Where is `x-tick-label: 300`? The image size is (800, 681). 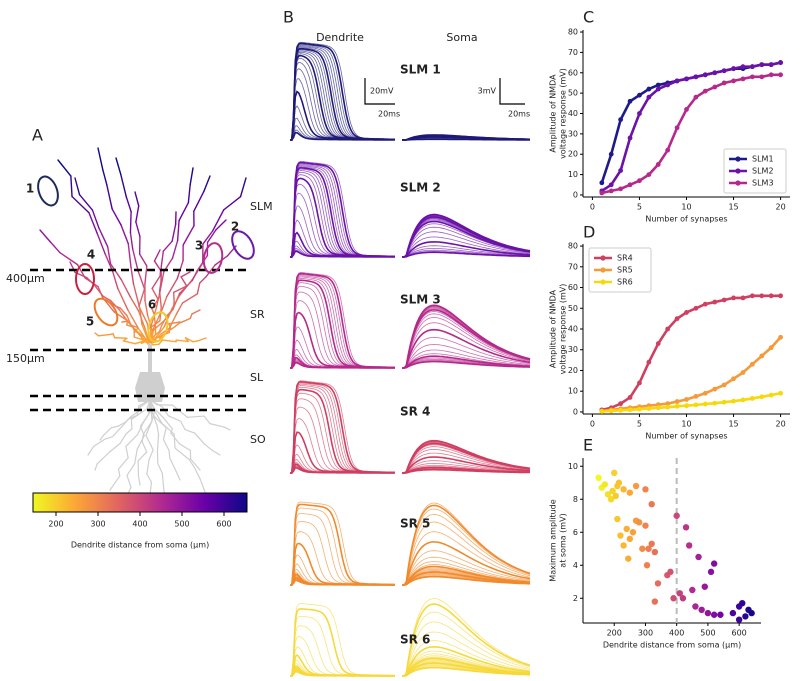 x-tick-label: 300 is located at coordinates (645, 633).